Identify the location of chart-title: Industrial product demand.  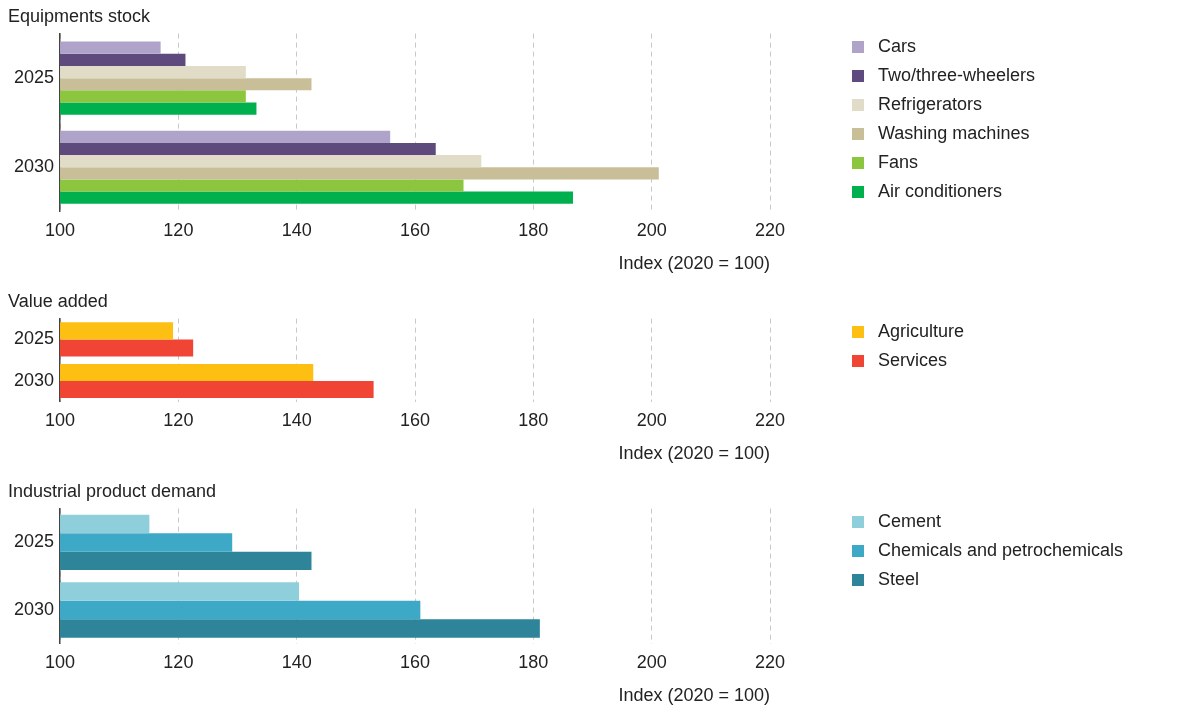
(112, 490).